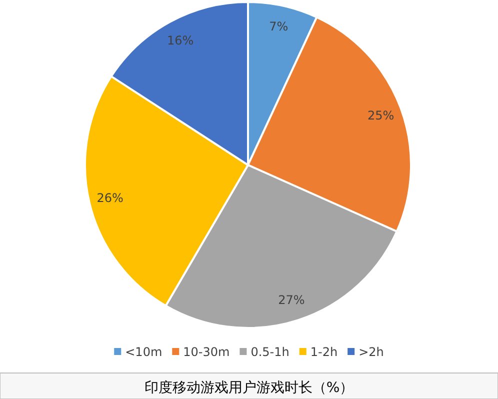 This screenshot has height=399, width=498. I want to click on legend-label: >2h, so click(371, 352).